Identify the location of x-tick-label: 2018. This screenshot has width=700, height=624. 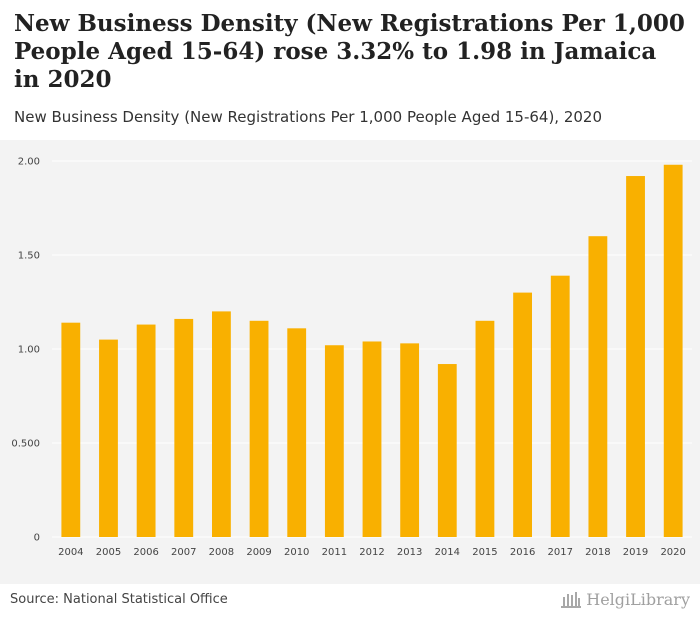
(597, 552).